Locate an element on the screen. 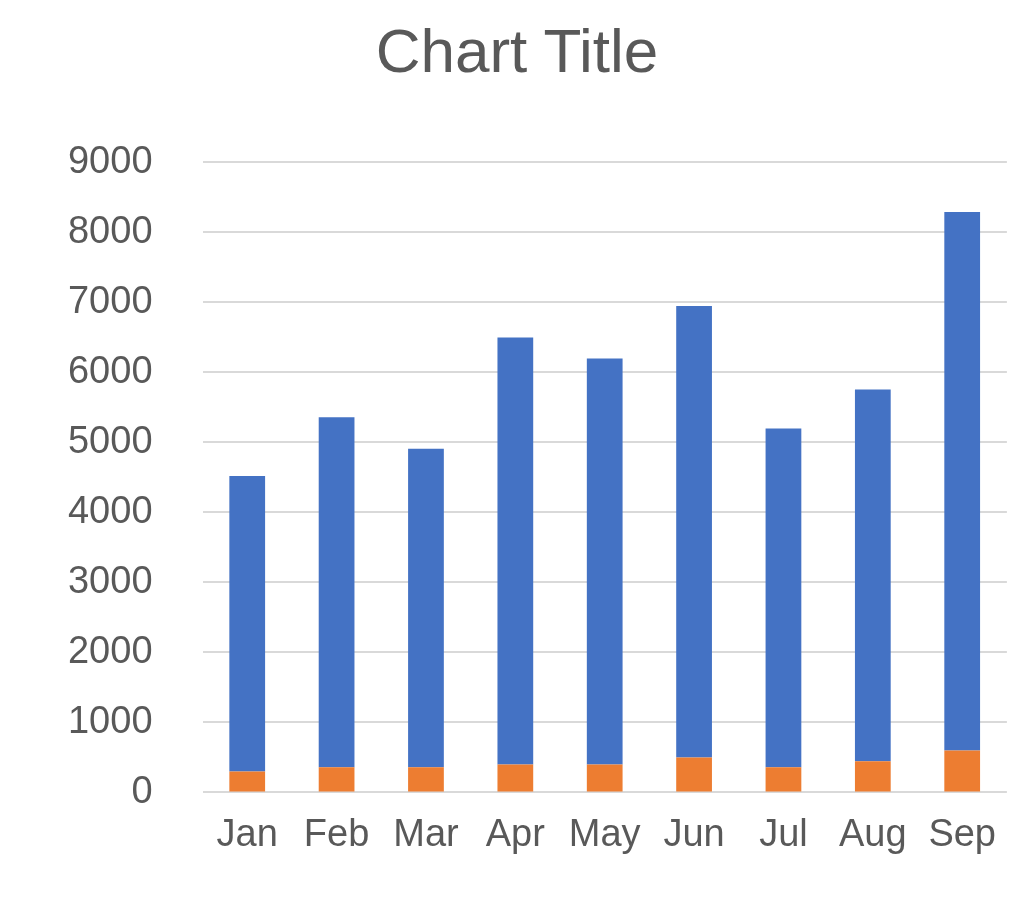 The image size is (1024, 899). x-tick-label: Jan is located at coordinates (247, 832).